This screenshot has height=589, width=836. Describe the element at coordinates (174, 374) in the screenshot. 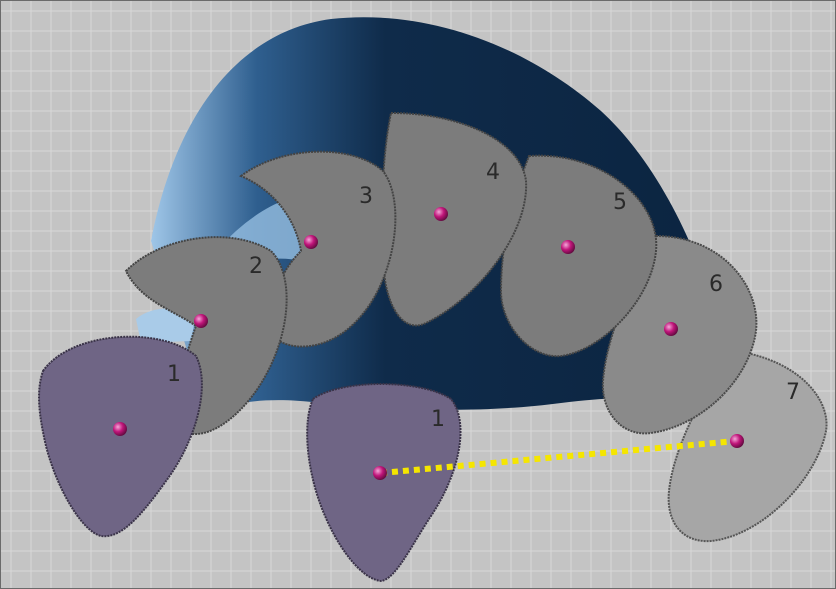

I see `section-1-label: 1` at that location.